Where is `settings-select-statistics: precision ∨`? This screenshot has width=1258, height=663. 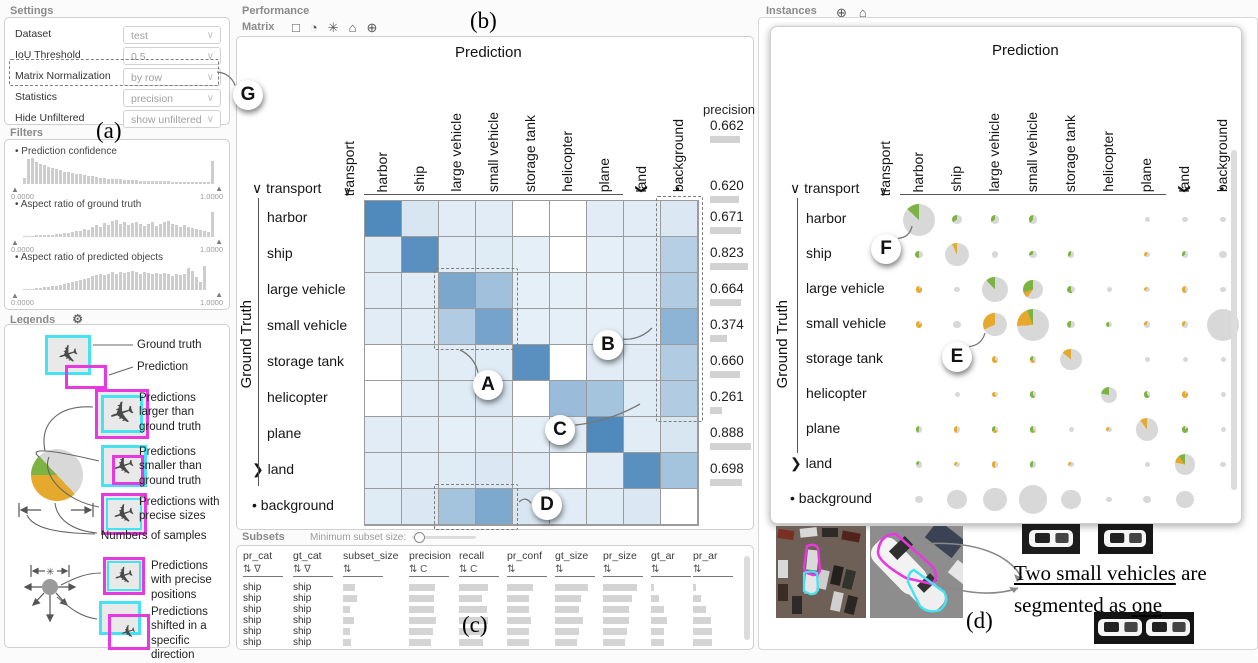 settings-select-statistics: precision ∨ is located at coordinates (172, 98).